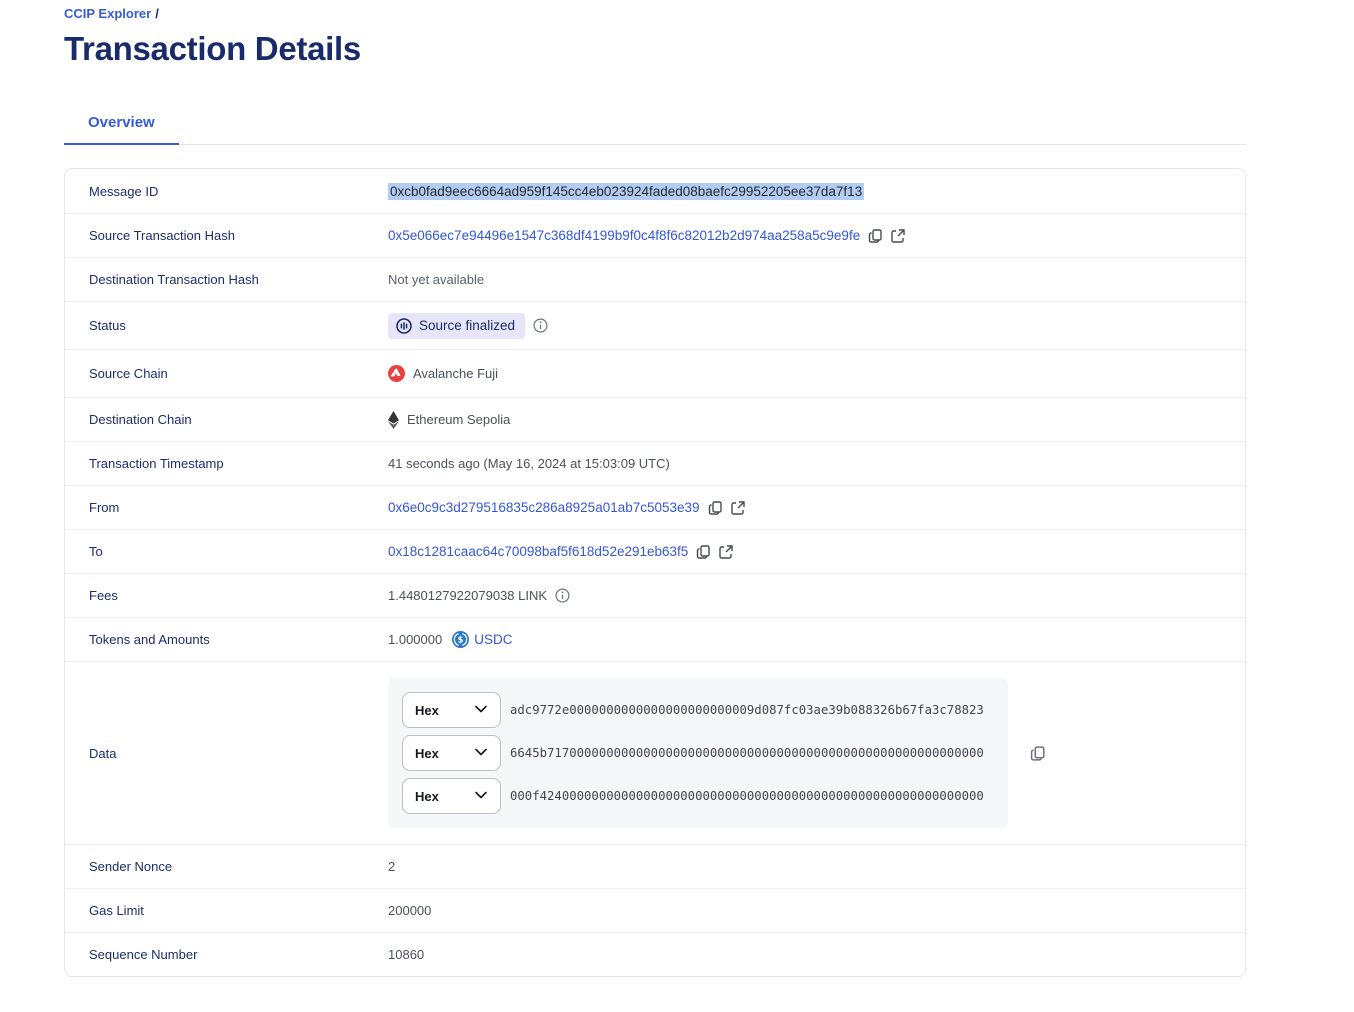 This screenshot has height=1012, width=1354. I want to click on breadcrumb-ccip-explorer-link: CCIP Explorer, so click(108, 13).